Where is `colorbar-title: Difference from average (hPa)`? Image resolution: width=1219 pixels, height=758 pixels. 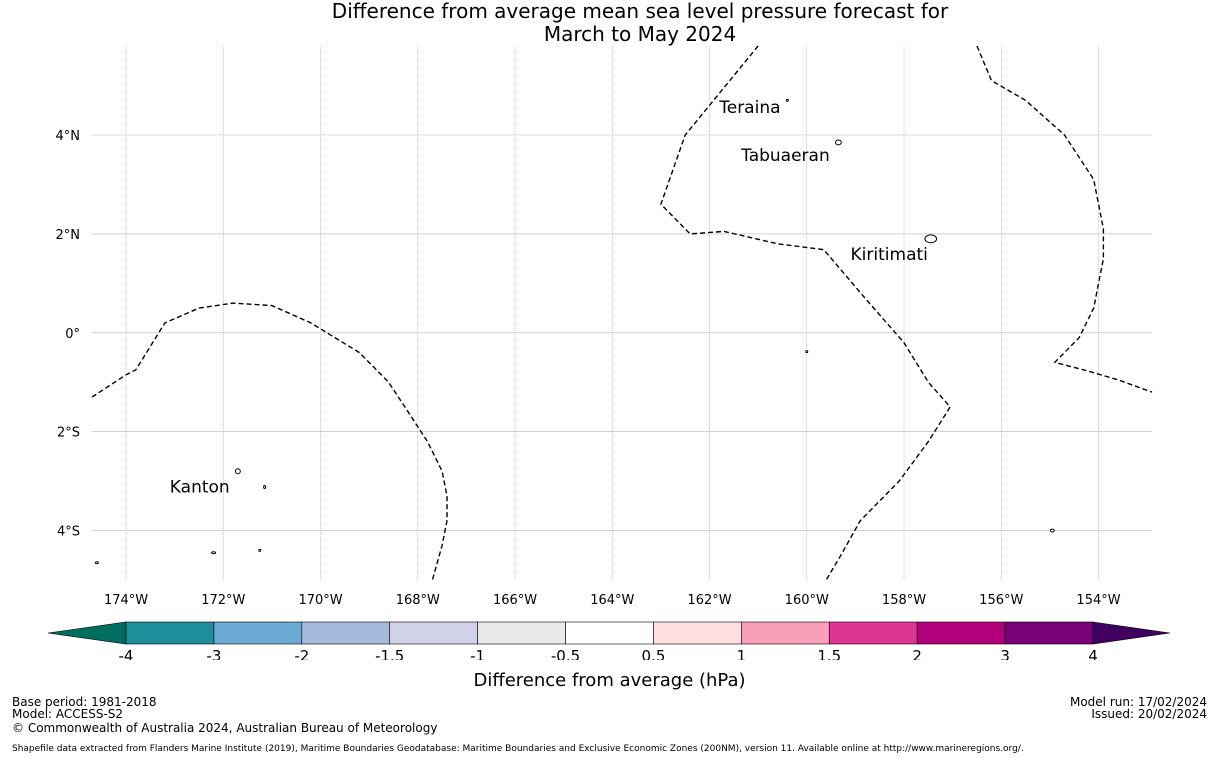 colorbar-title: Difference from average (hPa) is located at coordinates (609, 680).